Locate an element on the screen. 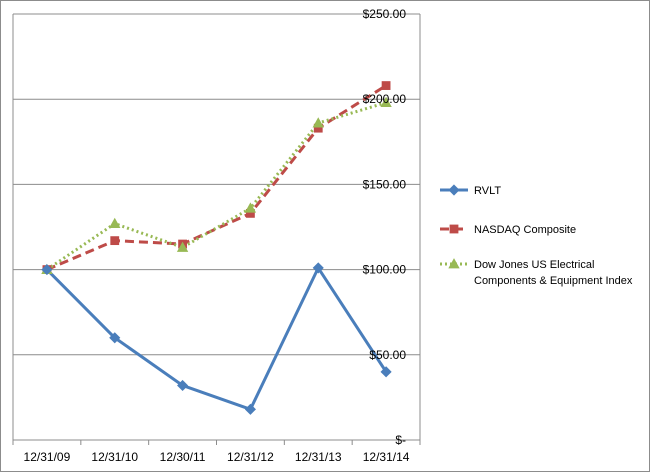  legend-label: Components & Equipment Index is located at coordinates (553, 281).